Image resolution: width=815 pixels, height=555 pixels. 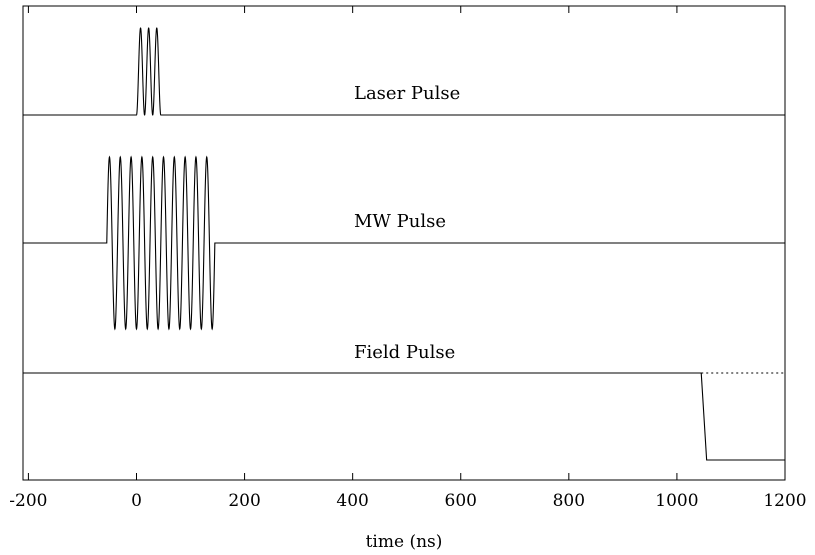 What do you see at coordinates (404, 71) in the screenshot?
I see `trace-laser-pulse` at bounding box center [404, 71].